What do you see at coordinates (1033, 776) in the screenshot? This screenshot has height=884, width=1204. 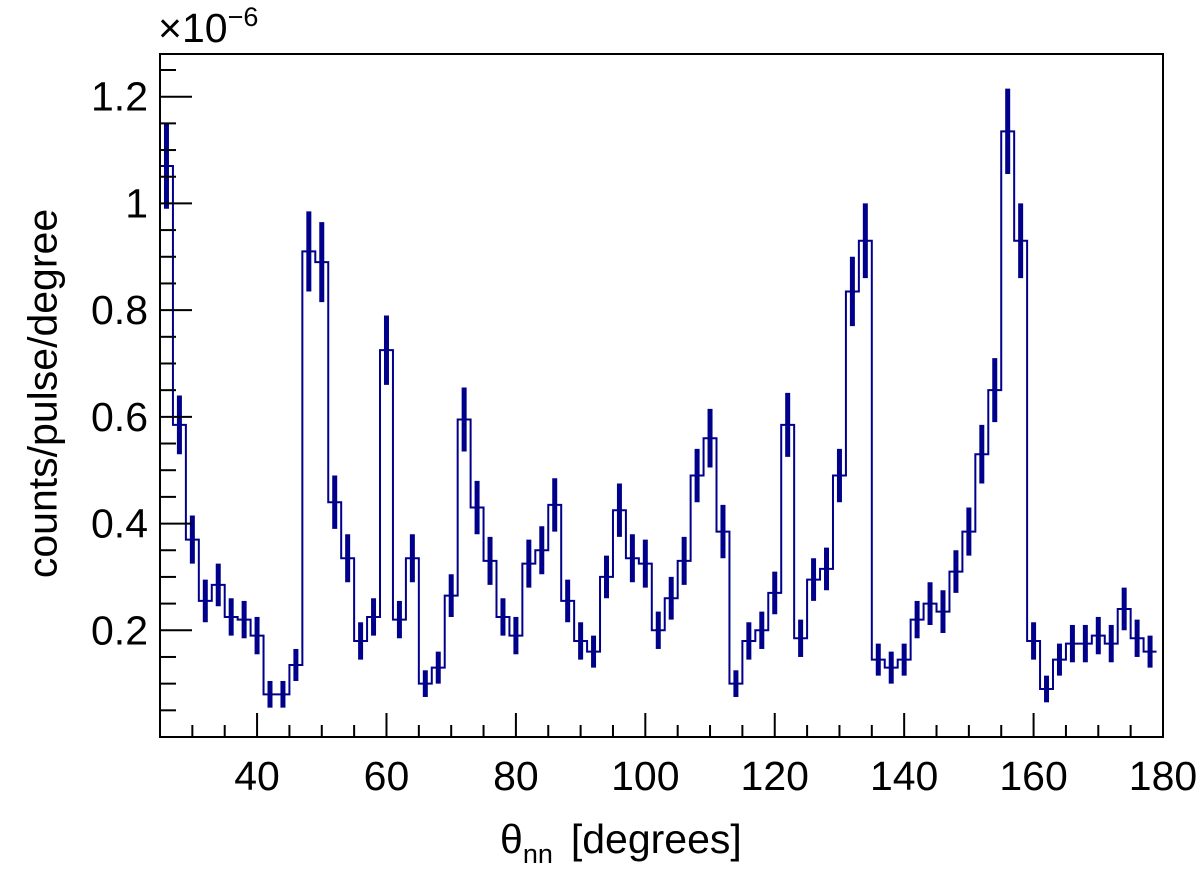 I see `x-tick-label: 160` at bounding box center [1033, 776].